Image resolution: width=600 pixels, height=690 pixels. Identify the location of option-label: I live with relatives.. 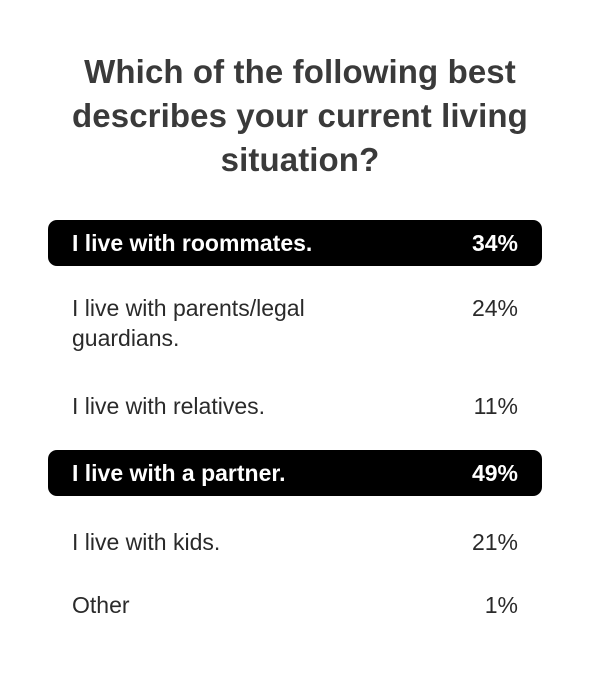
(169, 406).